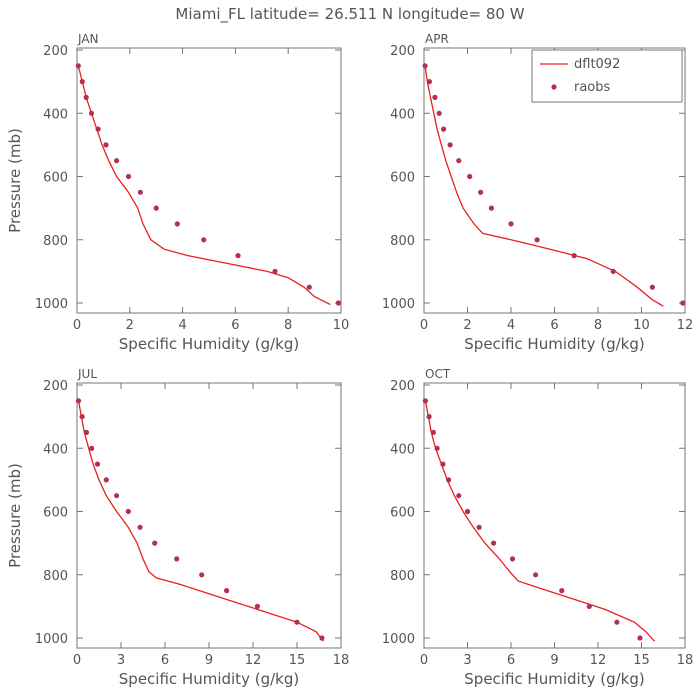 The image size is (700, 700). I want to click on legend-point-swatch, so click(554, 87).